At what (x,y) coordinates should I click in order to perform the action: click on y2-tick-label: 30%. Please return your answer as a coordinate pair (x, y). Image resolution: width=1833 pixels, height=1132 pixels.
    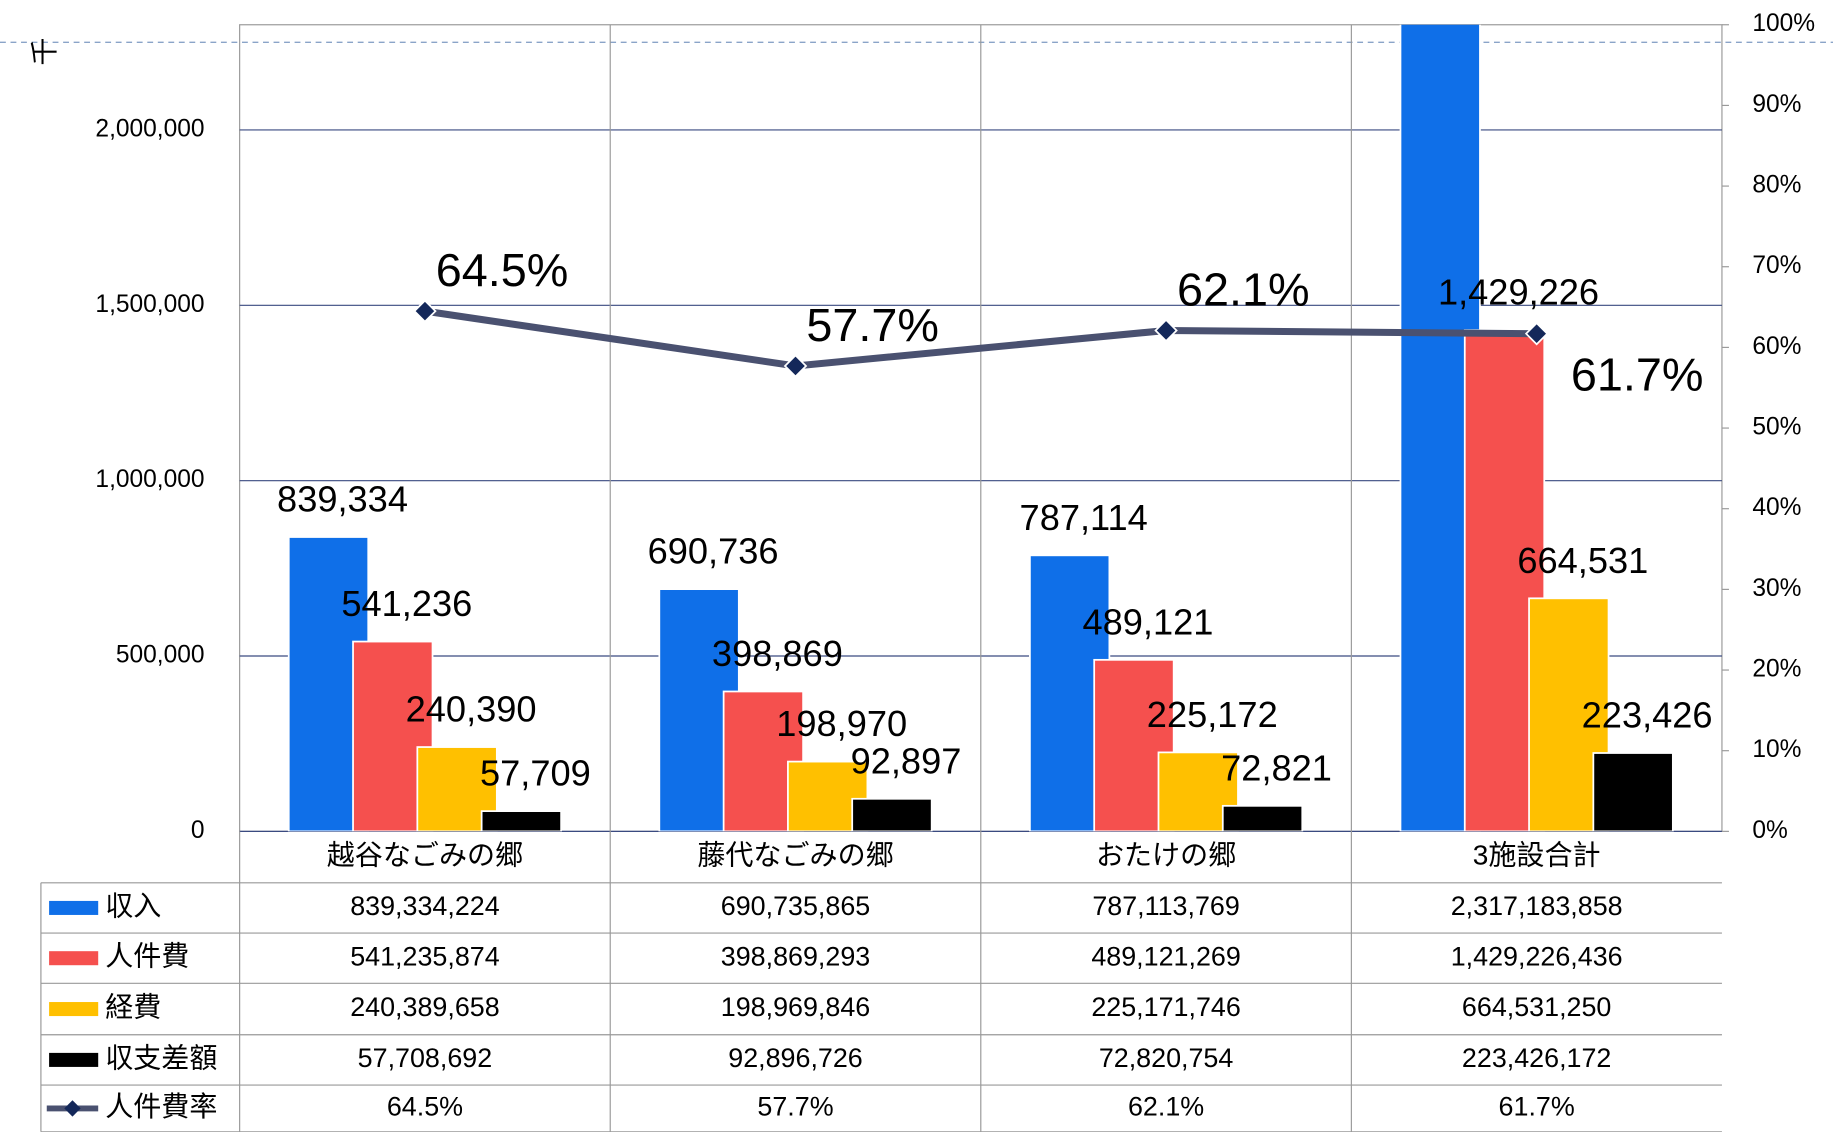
    Looking at the image, I should click on (1776, 588).